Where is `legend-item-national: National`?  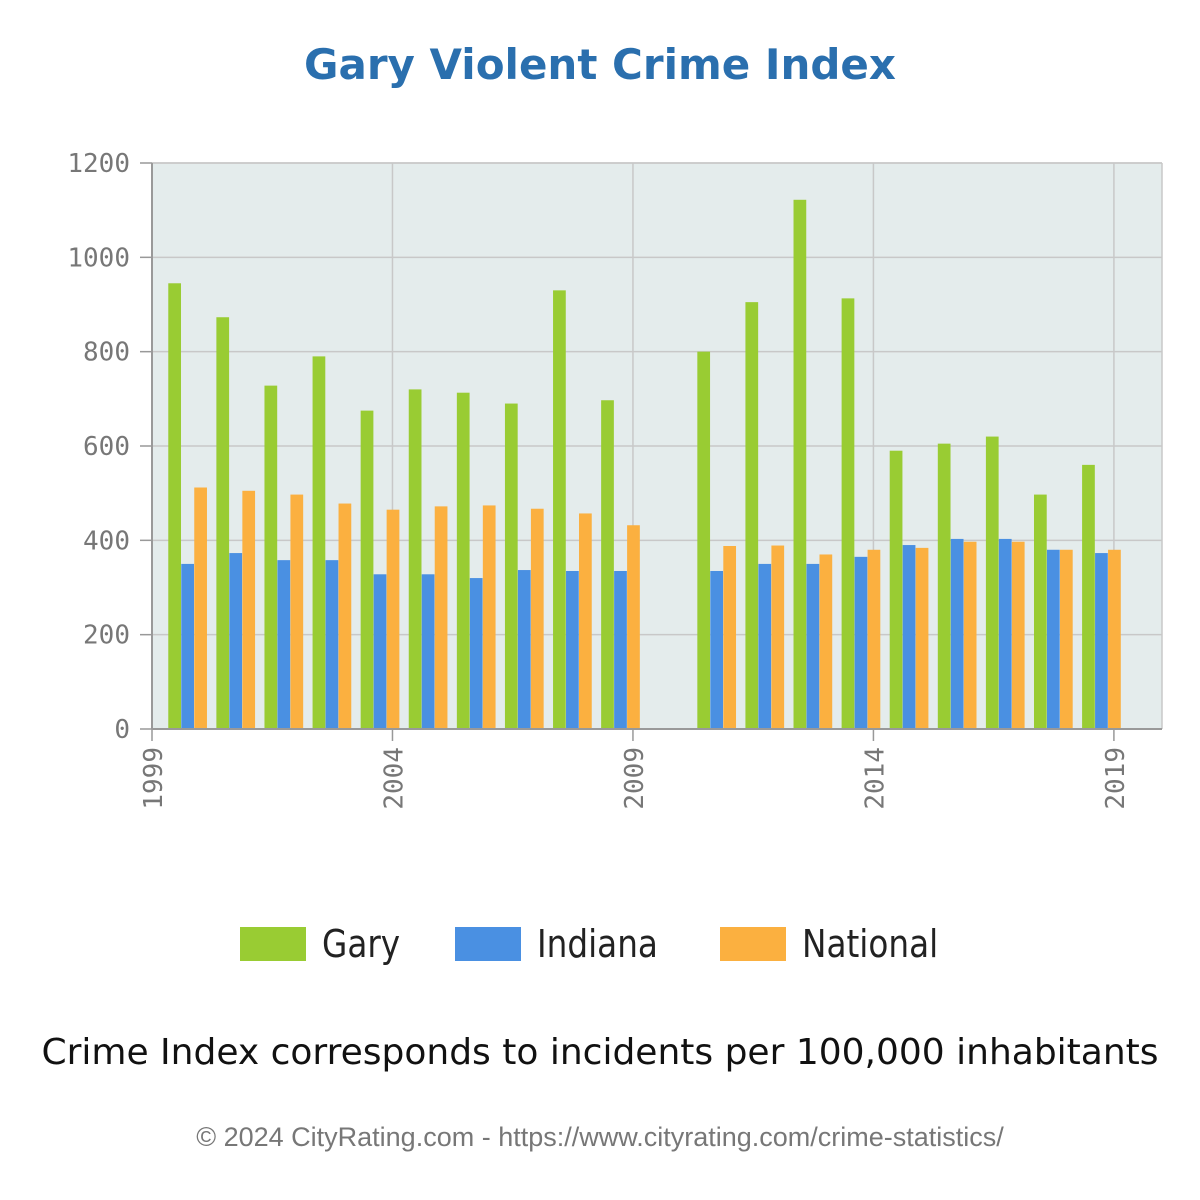 legend-item-national: National is located at coordinates (839, 944).